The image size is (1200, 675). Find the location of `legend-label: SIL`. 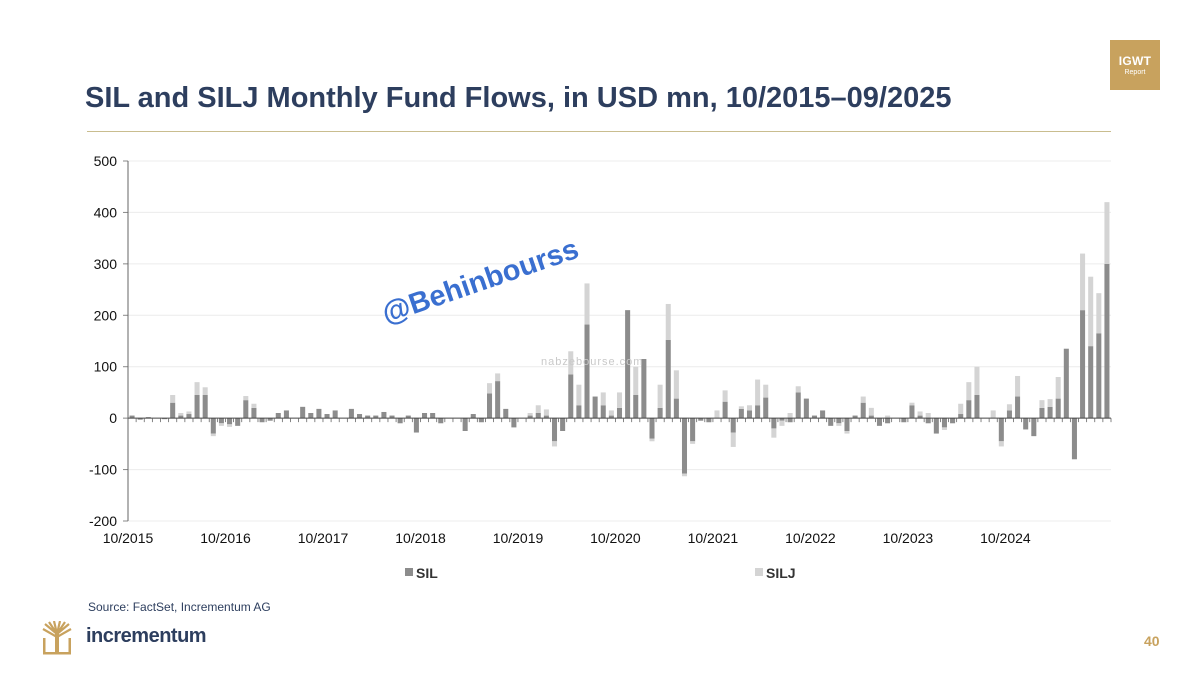

legend-label: SIL is located at coordinates (427, 573).